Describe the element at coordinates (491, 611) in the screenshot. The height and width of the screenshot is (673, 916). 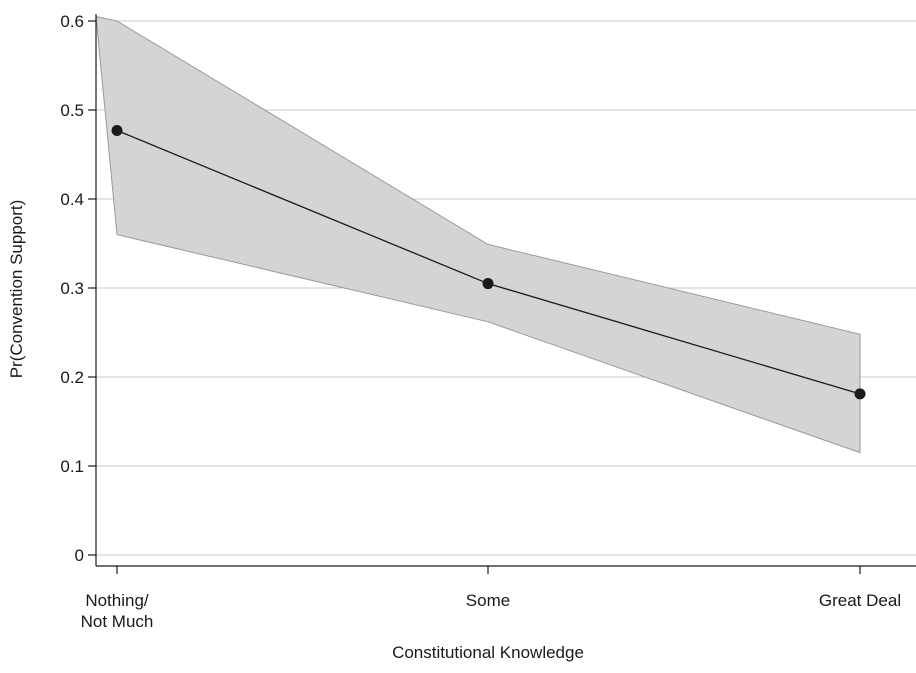
I see `x-tick-labels: Nothing/Not Much Some Great Deal` at that location.